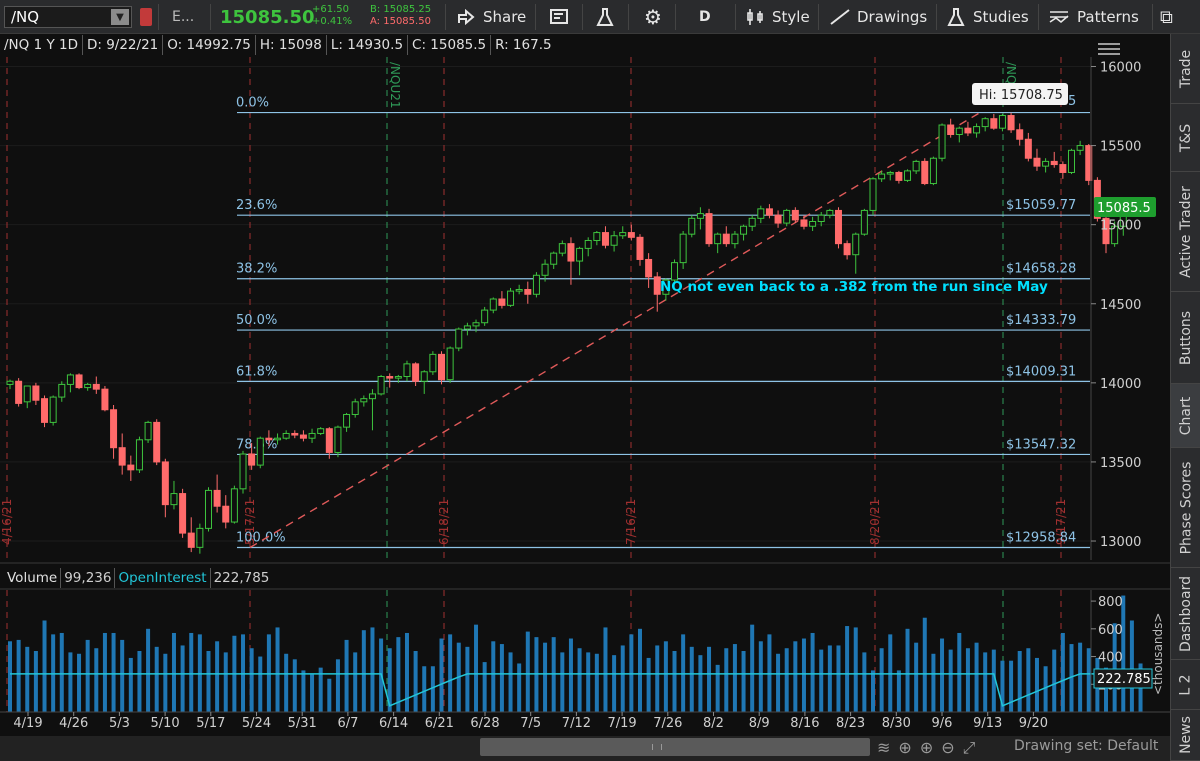 This screenshot has width=1200, height=761. What do you see at coordinates (1109, 49) in the screenshot?
I see `price-scale-toggle-icon` at bounding box center [1109, 49].